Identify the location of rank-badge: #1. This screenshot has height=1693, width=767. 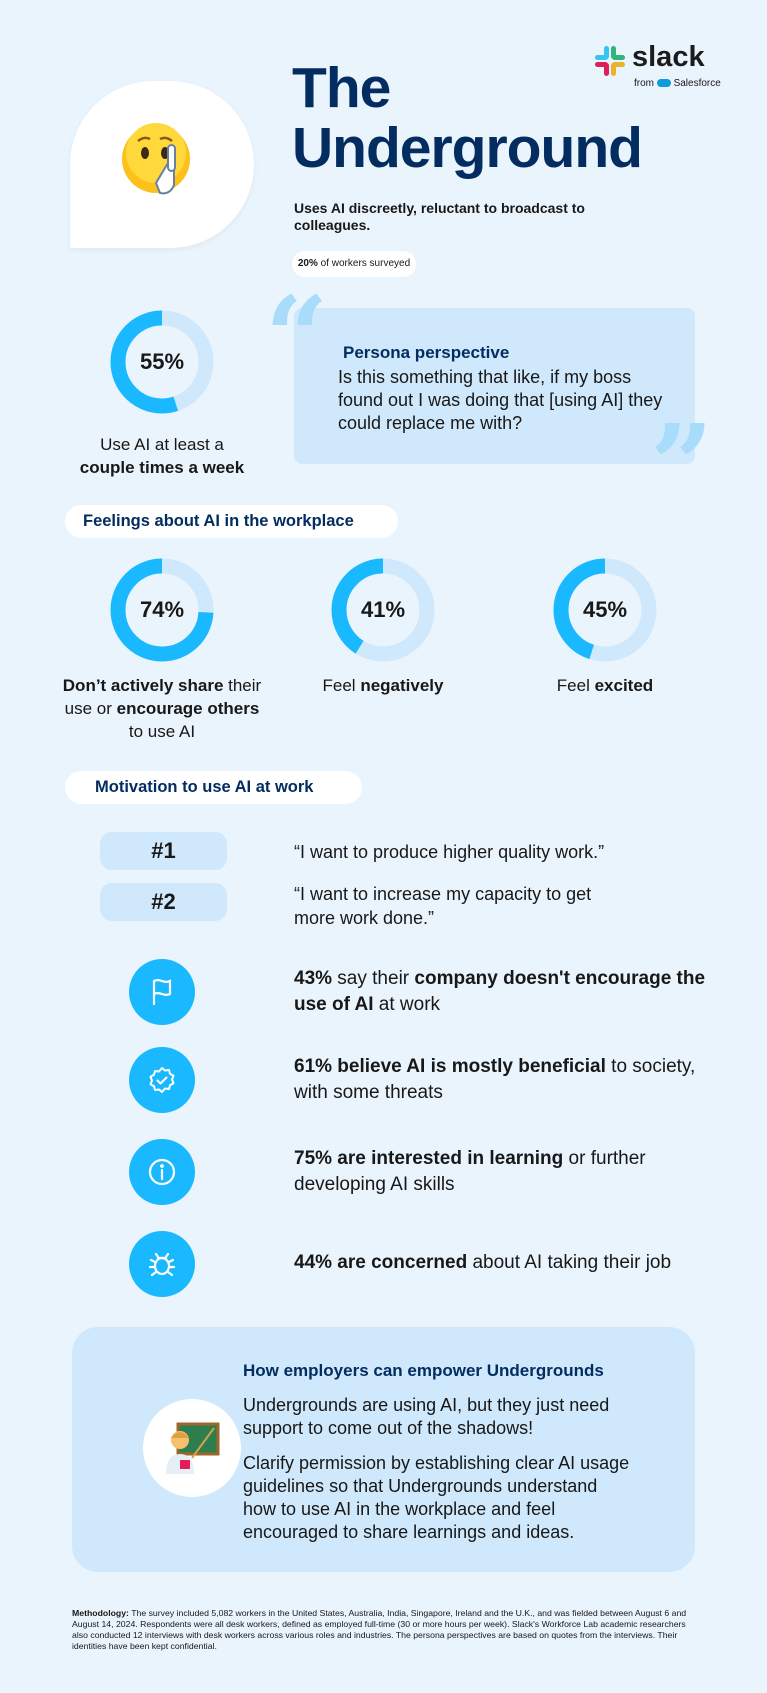
(163, 851).